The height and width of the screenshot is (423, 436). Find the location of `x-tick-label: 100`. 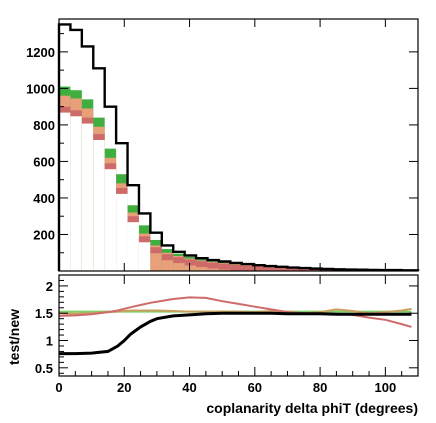

x-tick-label: 100 is located at coordinates (386, 387).